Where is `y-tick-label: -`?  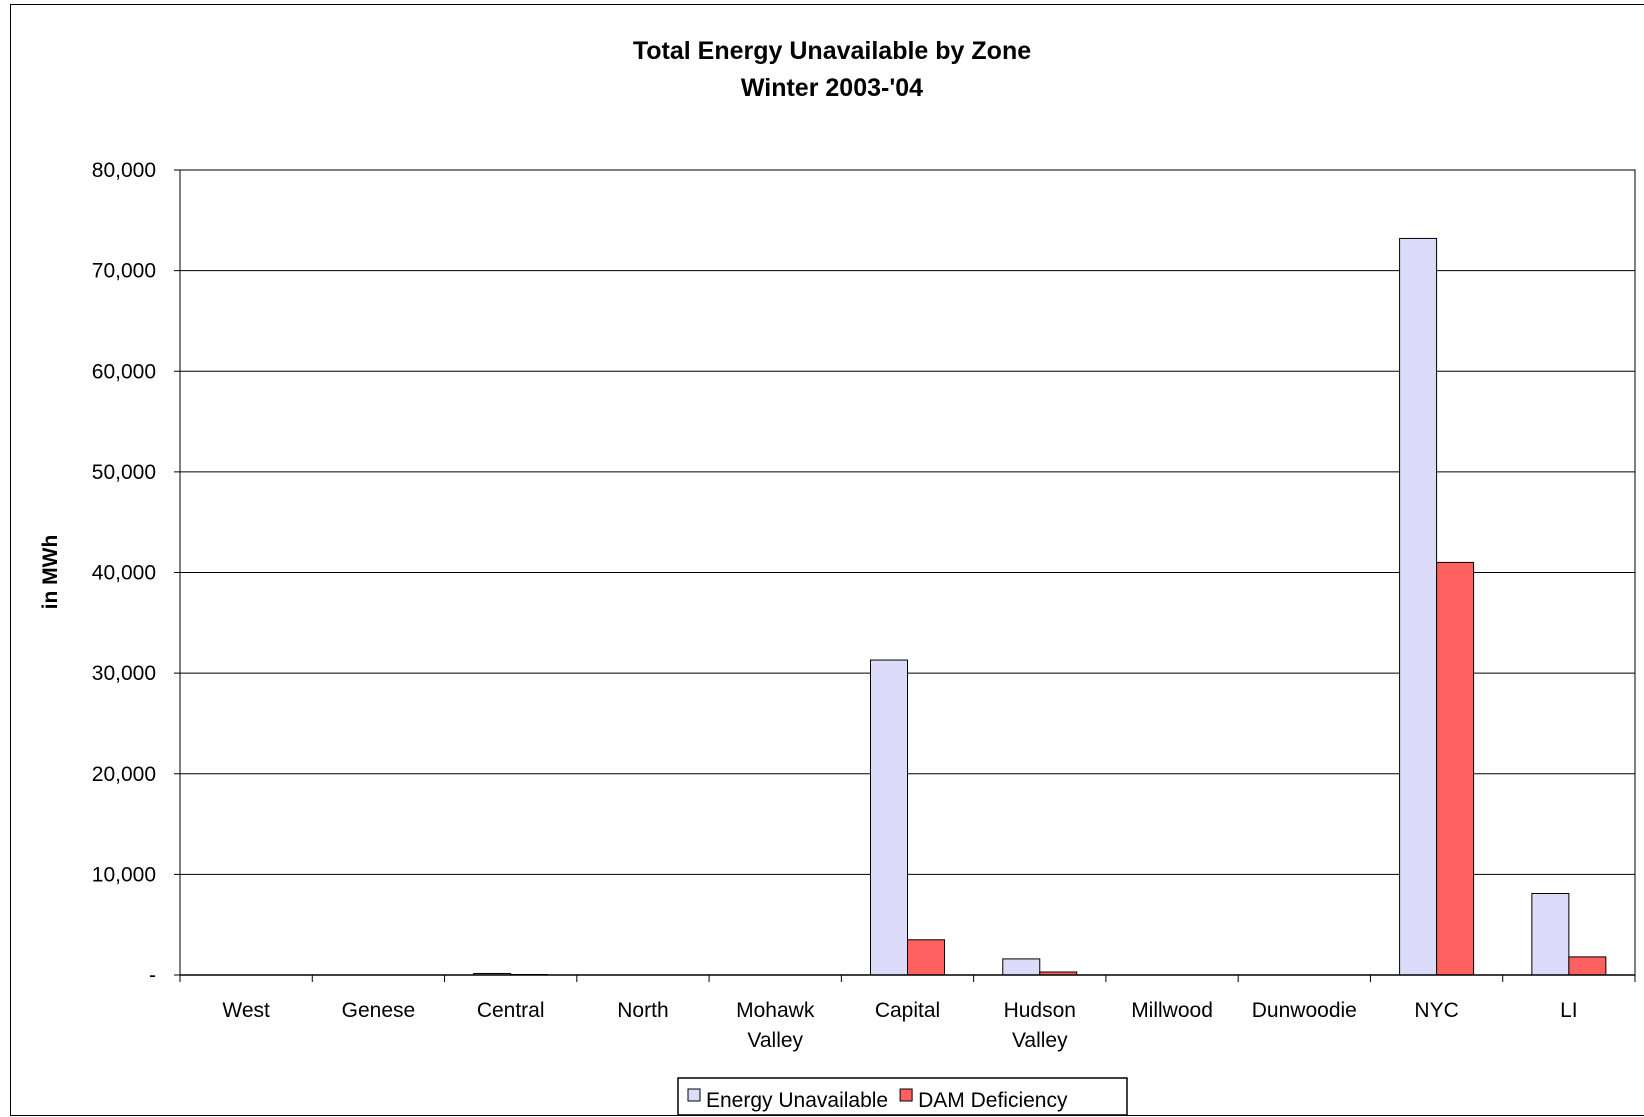 y-tick-label: - is located at coordinates (152, 975).